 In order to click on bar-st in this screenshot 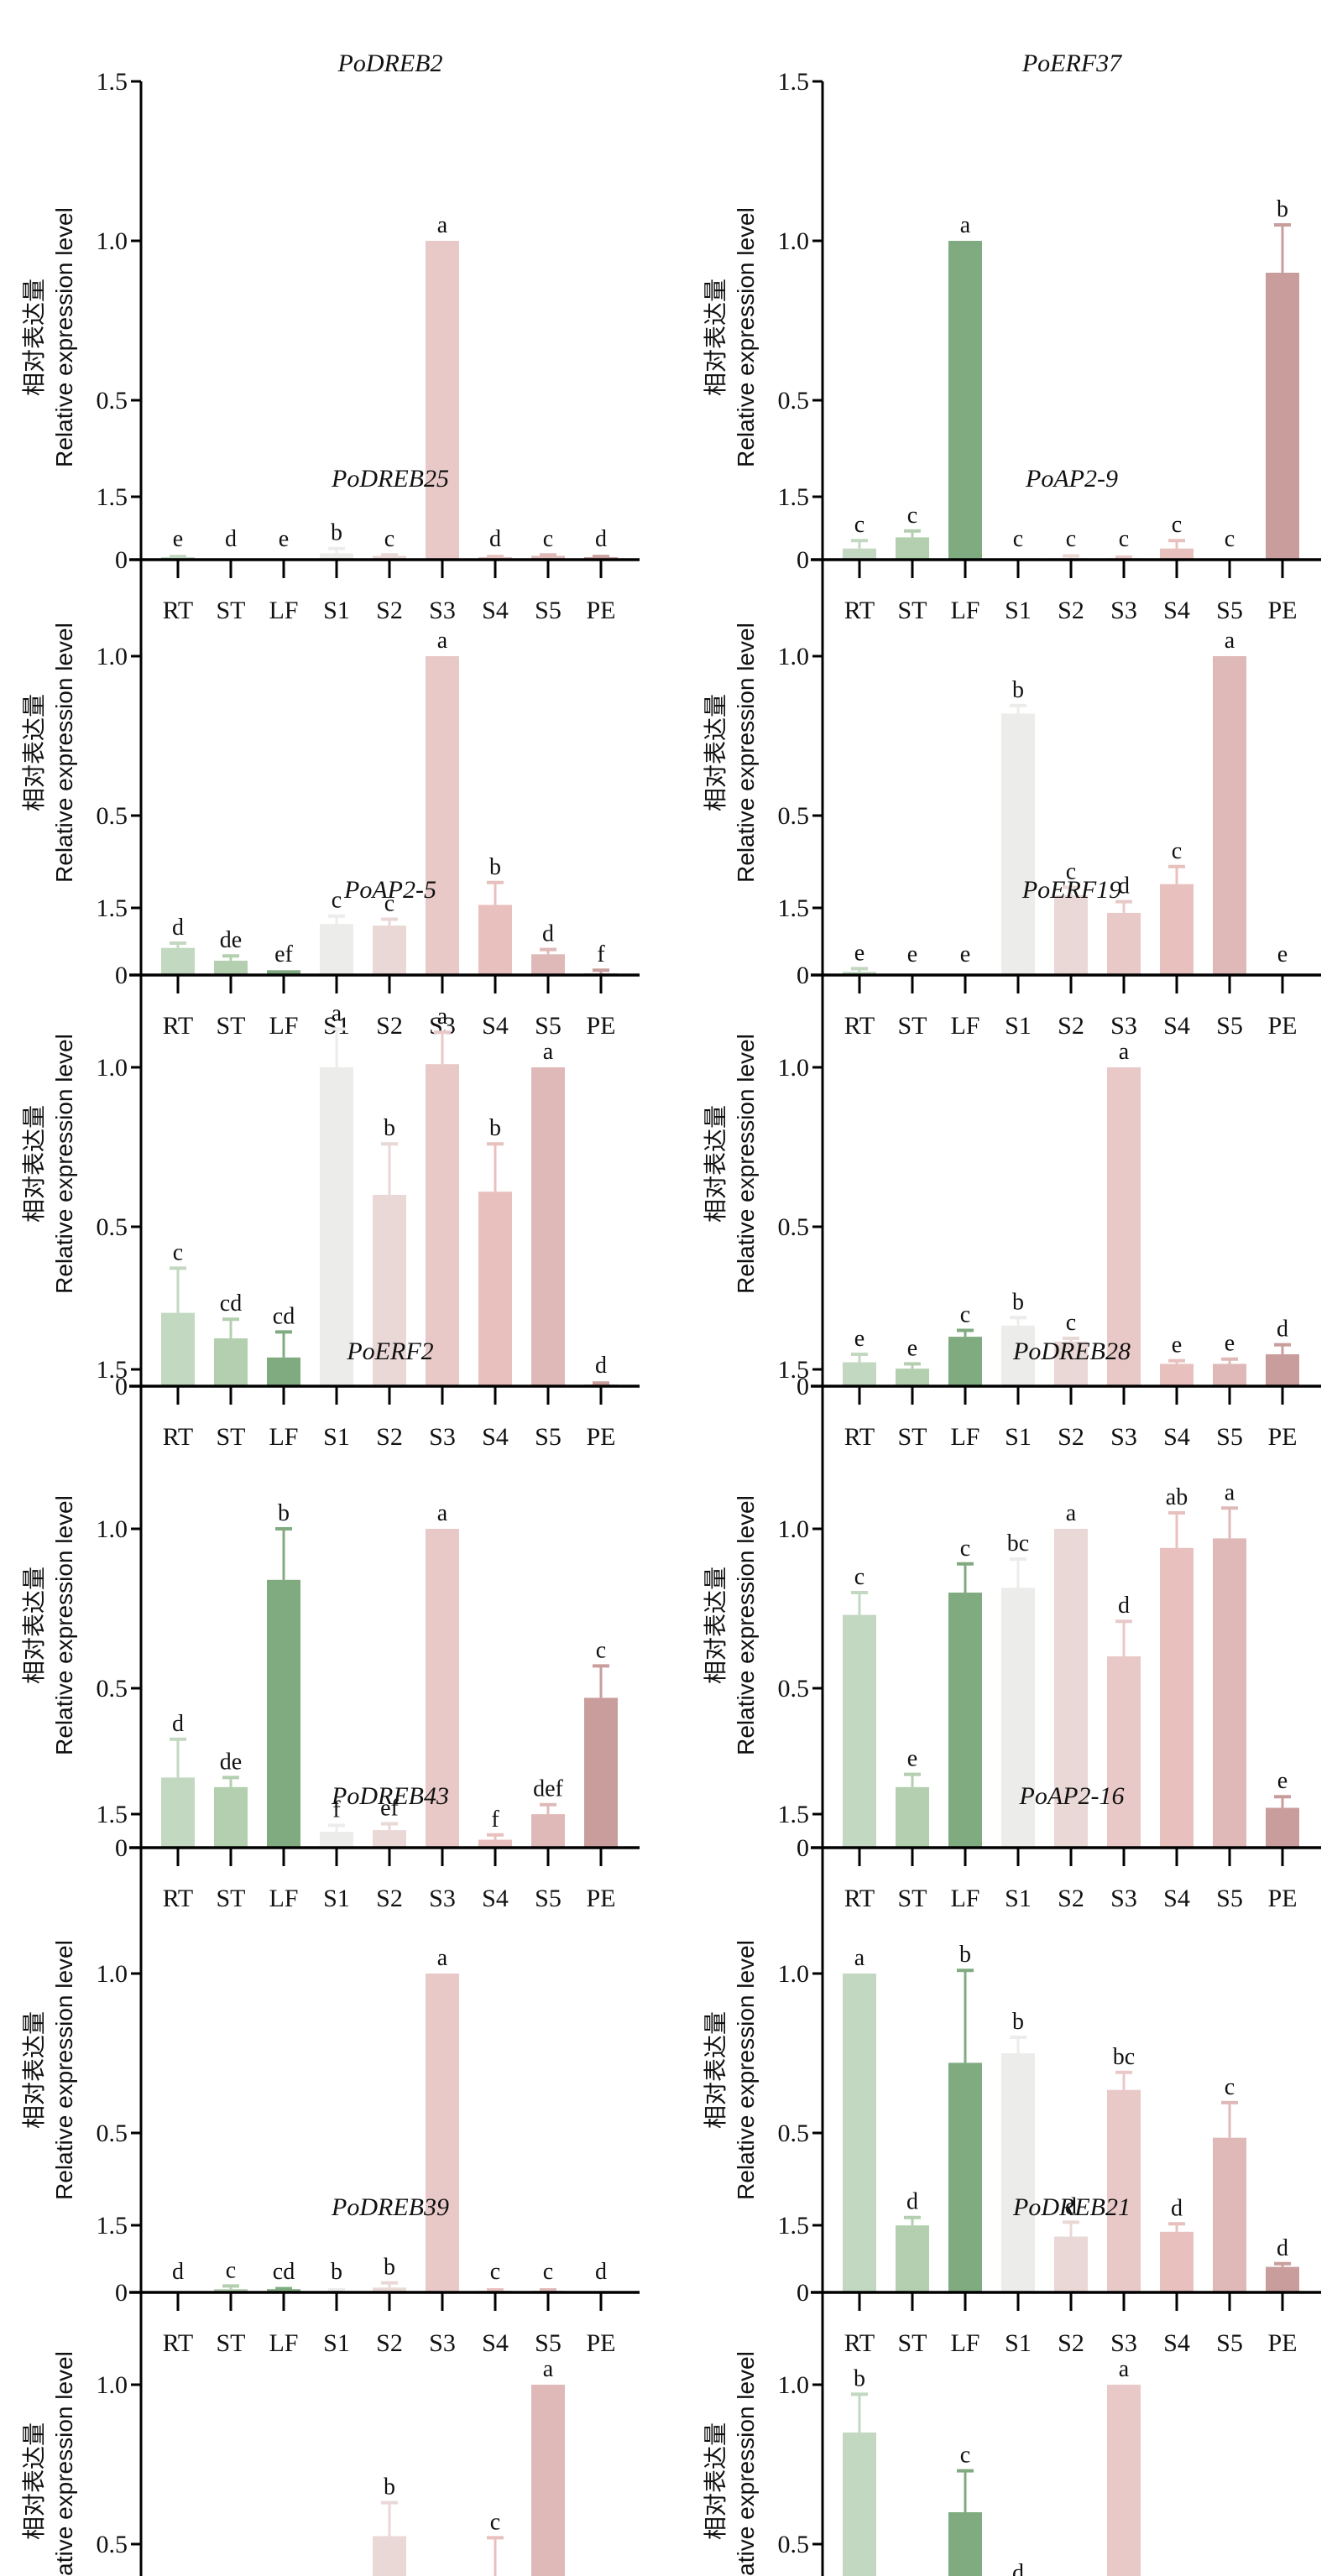, I will do `click(231, 1362)`.